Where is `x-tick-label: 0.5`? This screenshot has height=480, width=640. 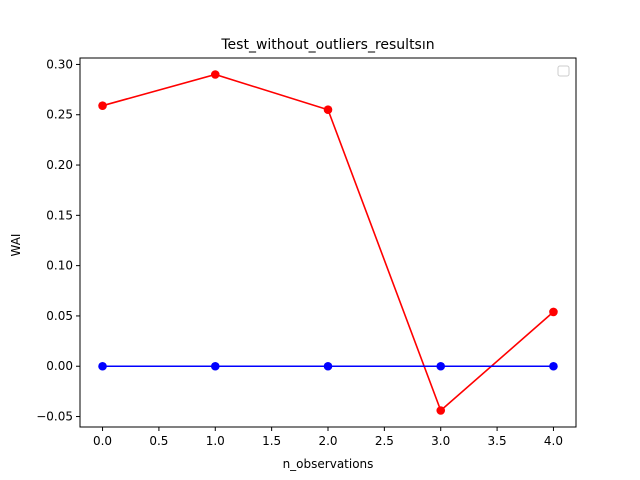 x-tick-label: 0.5 is located at coordinates (158, 441).